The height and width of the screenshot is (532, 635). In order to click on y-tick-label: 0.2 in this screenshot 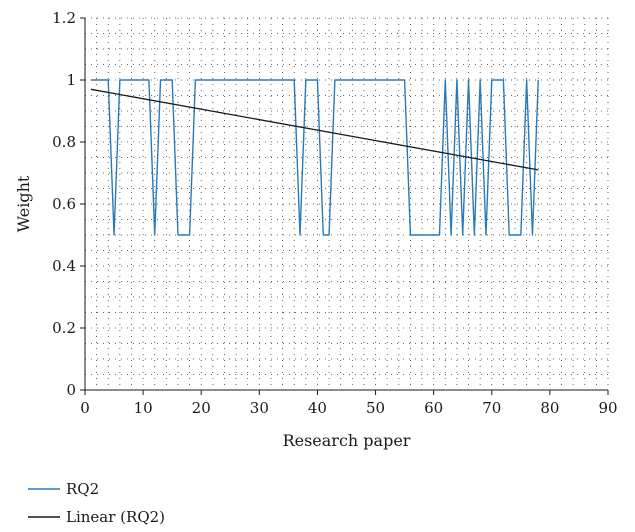, I will do `click(64, 328)`.